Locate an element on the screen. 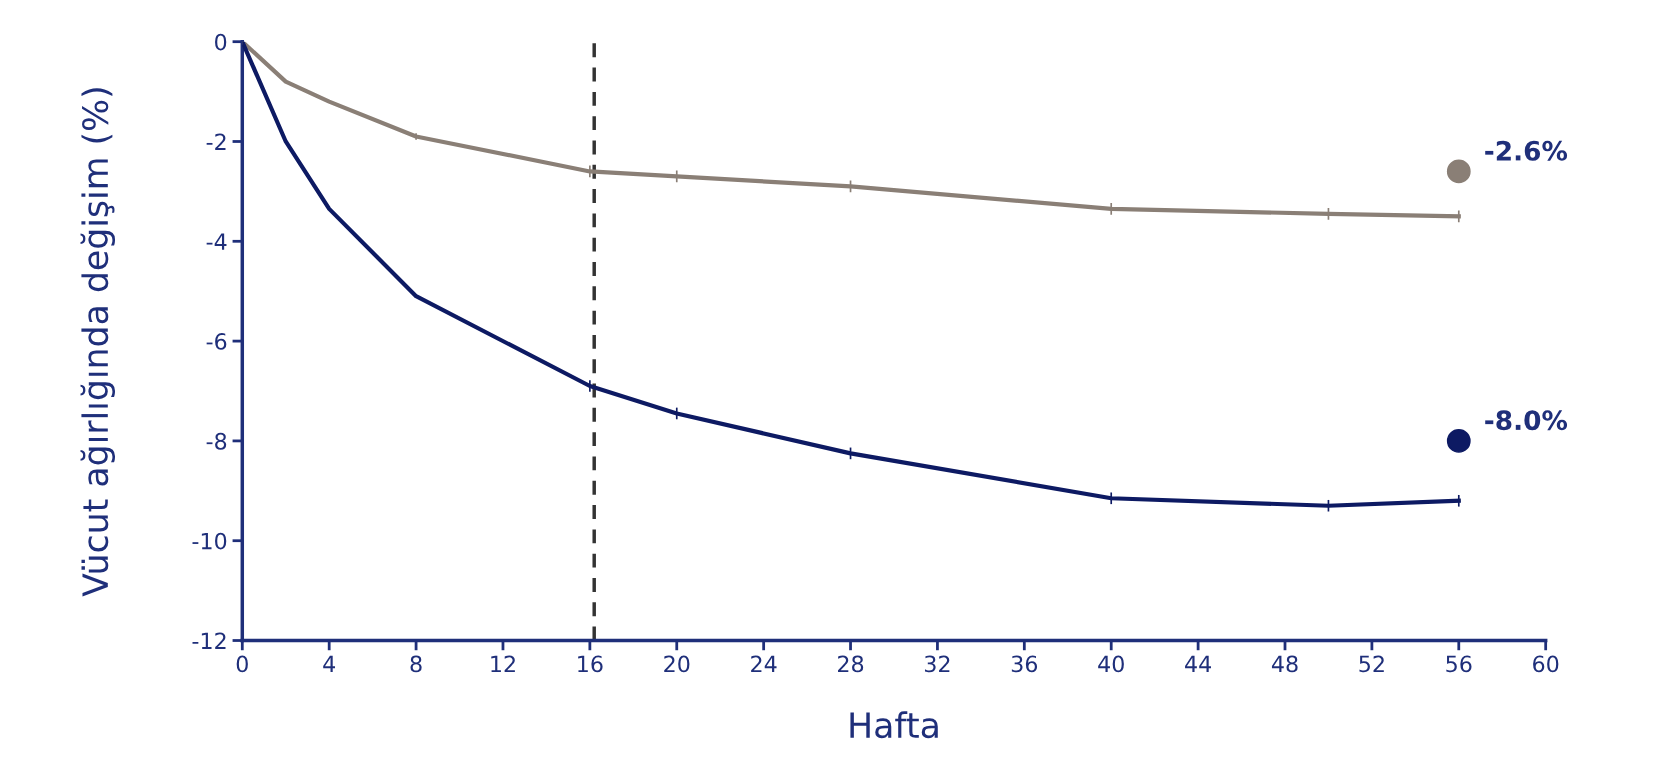 The height and width of the screenshot is (758, 1671). x-tick-label: 52 is located at coordinates (1371, 664).